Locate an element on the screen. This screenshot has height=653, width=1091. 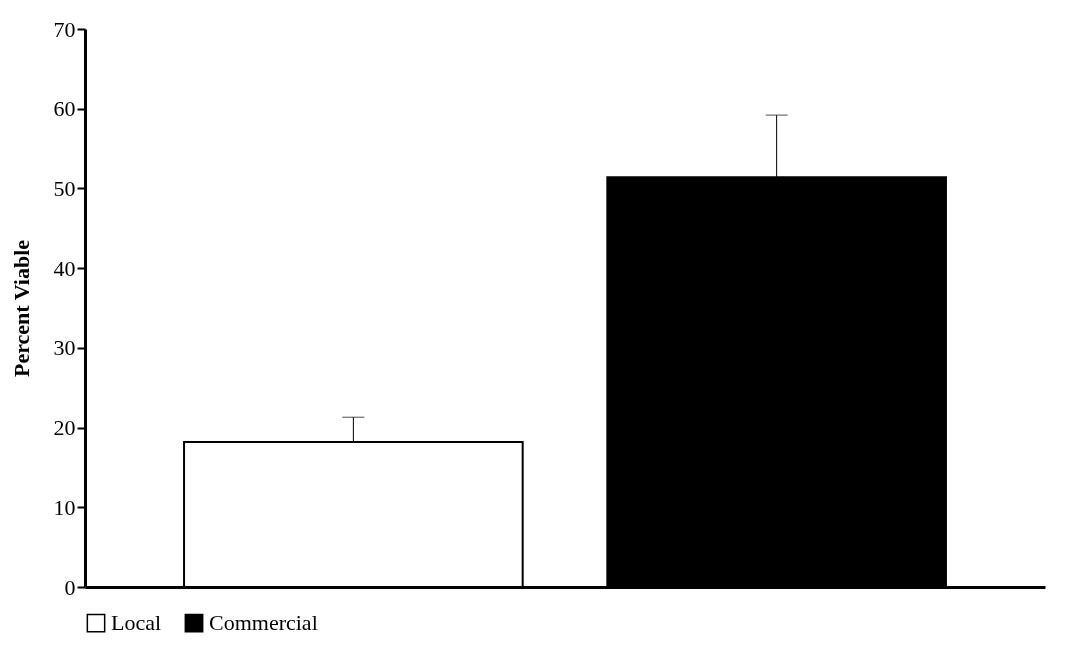
y-tick-label: 30 is located at coordinates (64, 348).